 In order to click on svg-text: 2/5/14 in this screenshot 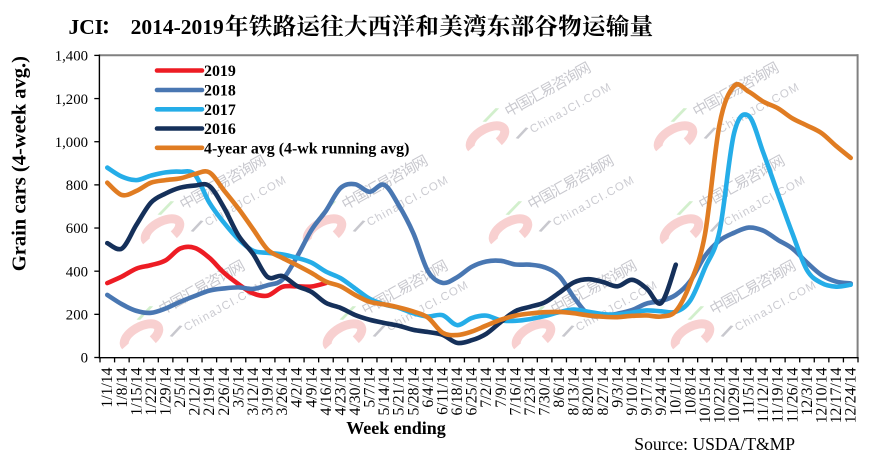, I will do `click(180, 387)`.